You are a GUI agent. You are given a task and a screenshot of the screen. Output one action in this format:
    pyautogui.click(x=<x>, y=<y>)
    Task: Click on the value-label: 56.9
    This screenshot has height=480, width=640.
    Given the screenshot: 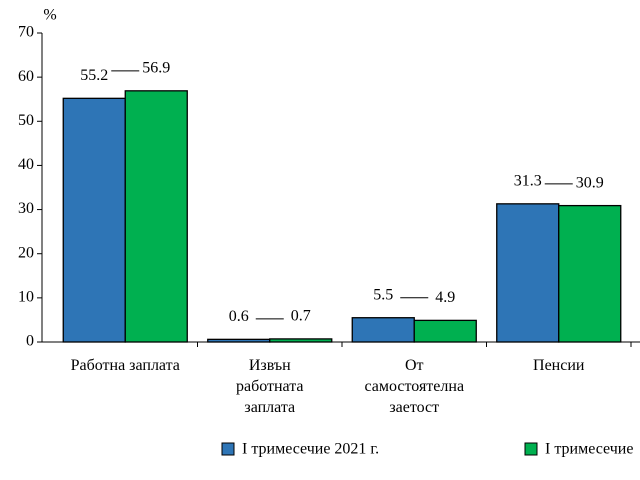 What is the action you would take?
    pyautogui.click(x=156, y=67)
    